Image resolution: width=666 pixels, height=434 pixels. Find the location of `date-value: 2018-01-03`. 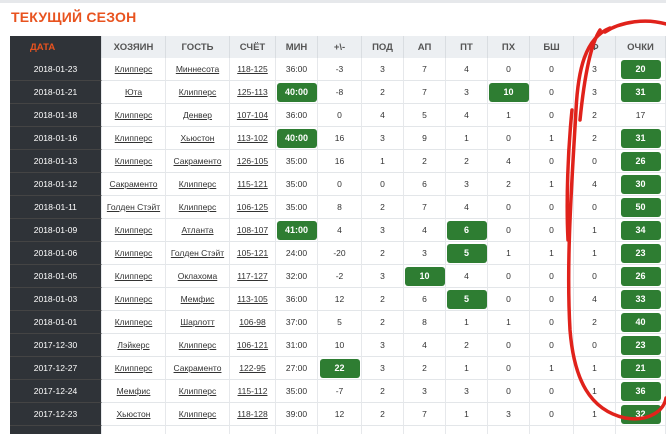

date-value: 2018-01-03 is located at coordinates (55, 299).